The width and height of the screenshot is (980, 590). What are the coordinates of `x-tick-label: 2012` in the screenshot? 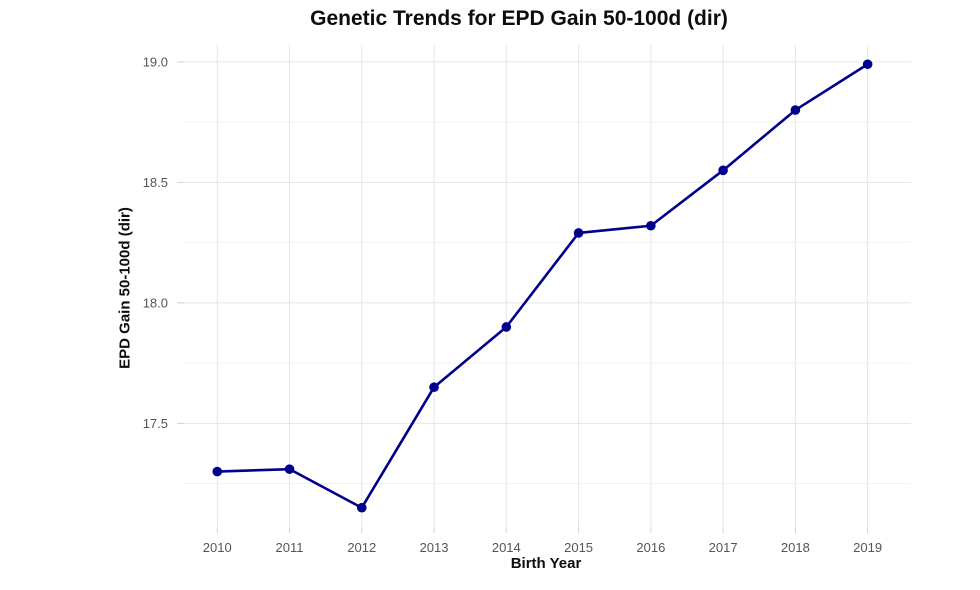 It's located at (361, 547).